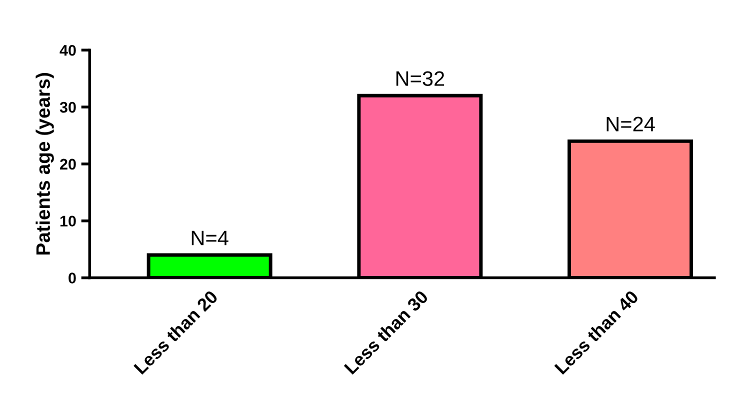 Image resolution: width=735 pixels, height=414 pixels. What do you see at coordinates (68, 50) in the screenshot?
I see `y-tick-label: 40` at bounding box center [68, 50].